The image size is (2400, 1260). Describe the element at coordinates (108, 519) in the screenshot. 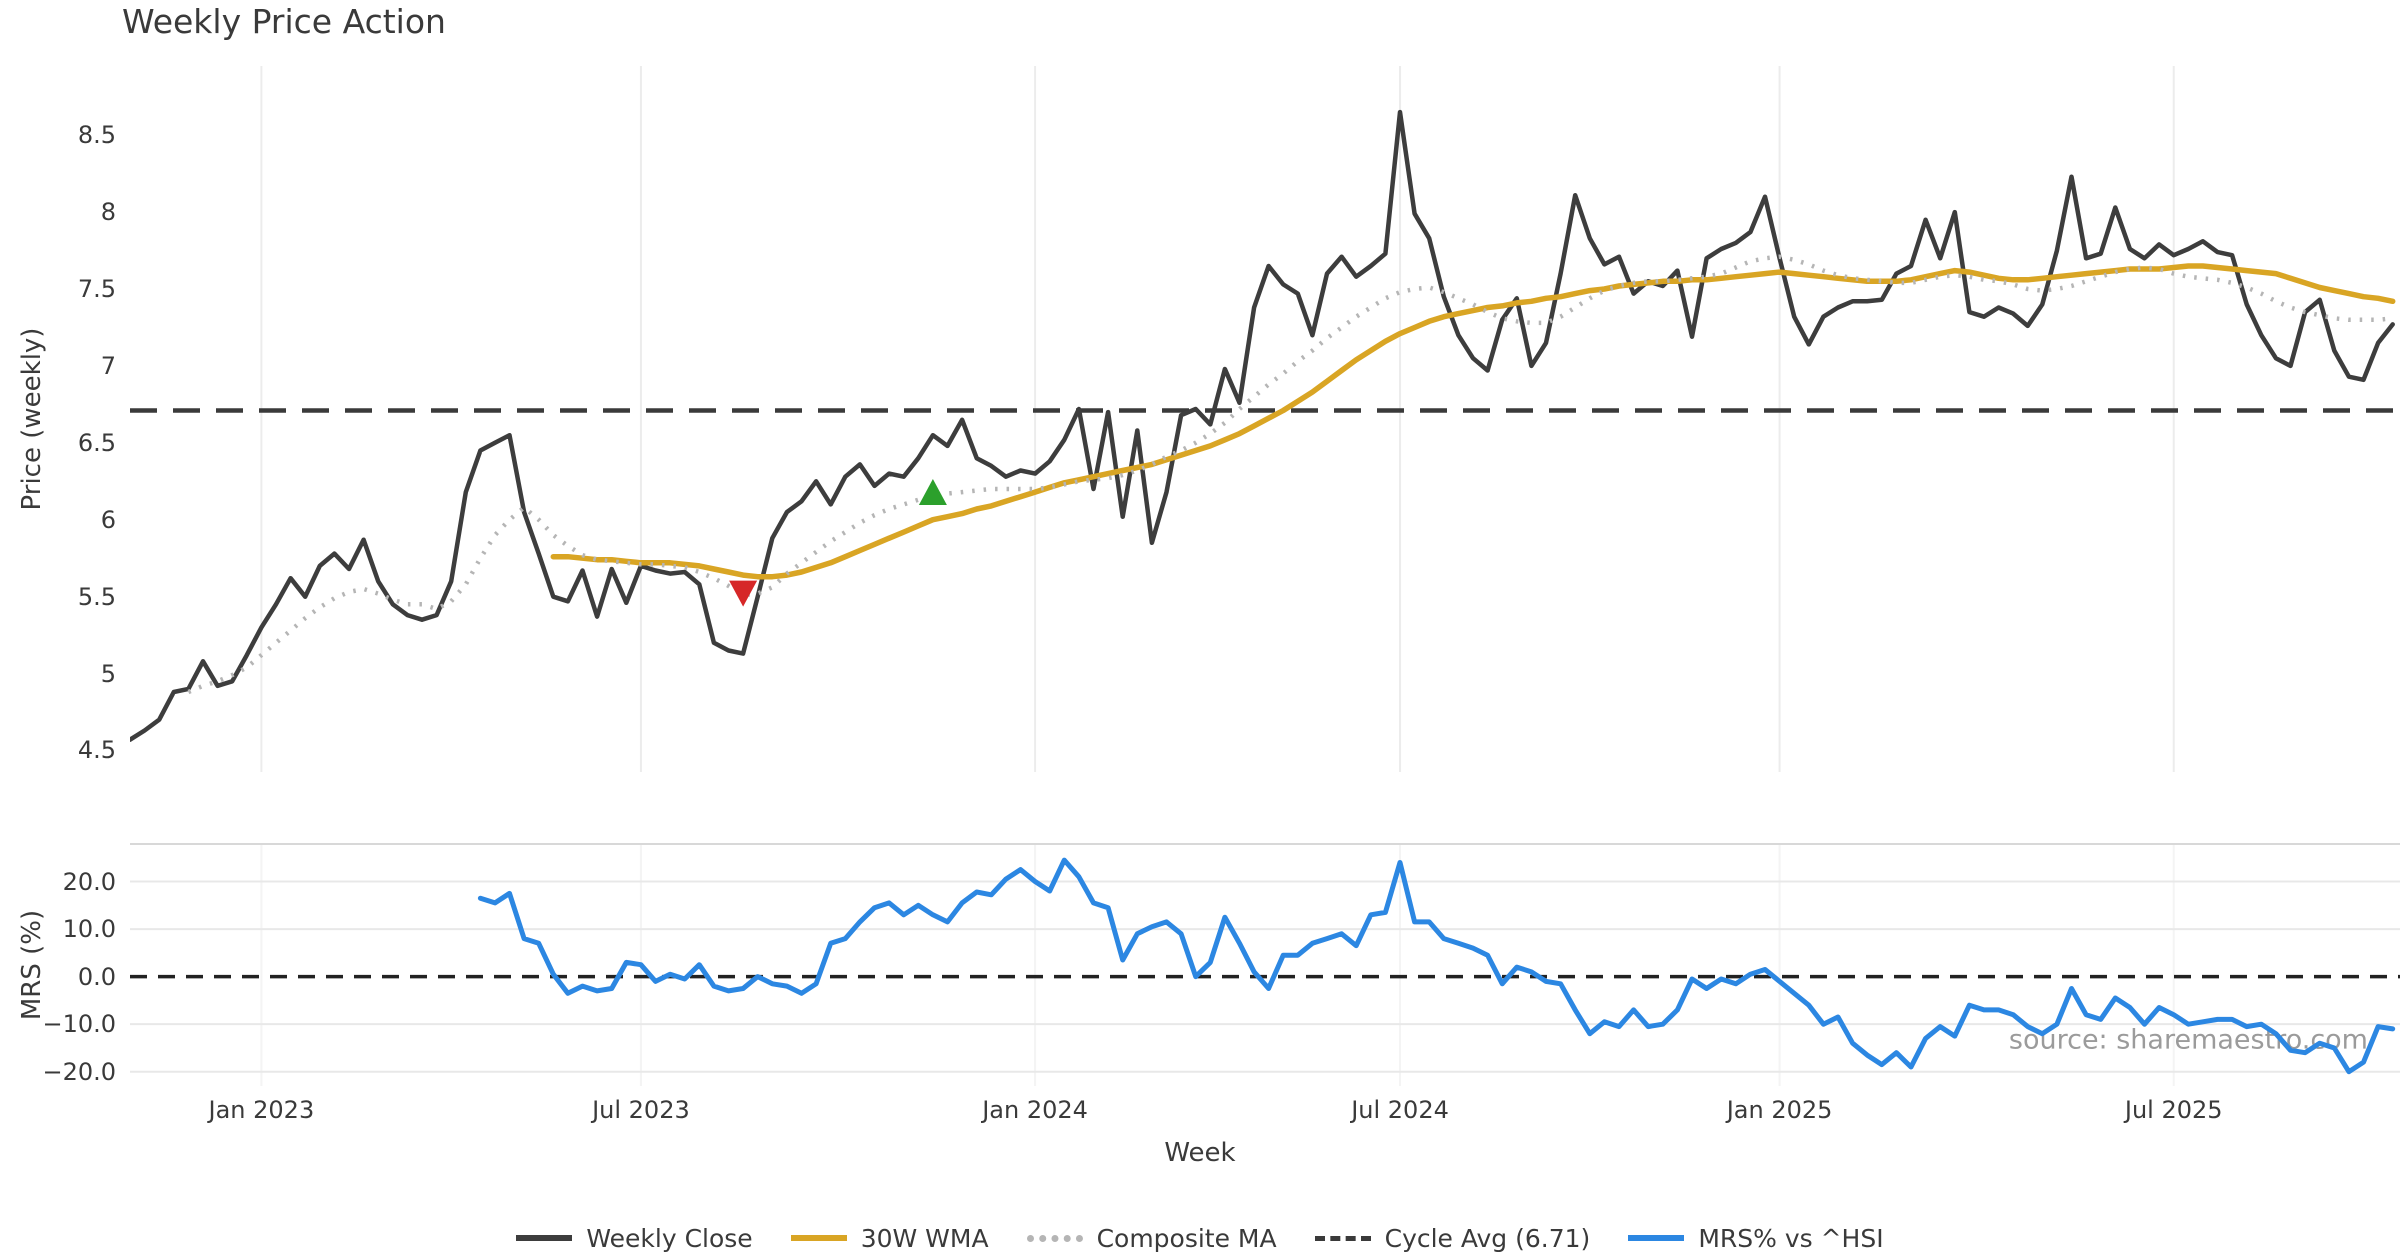

I see `price-y-tick-label: 6` at that location.